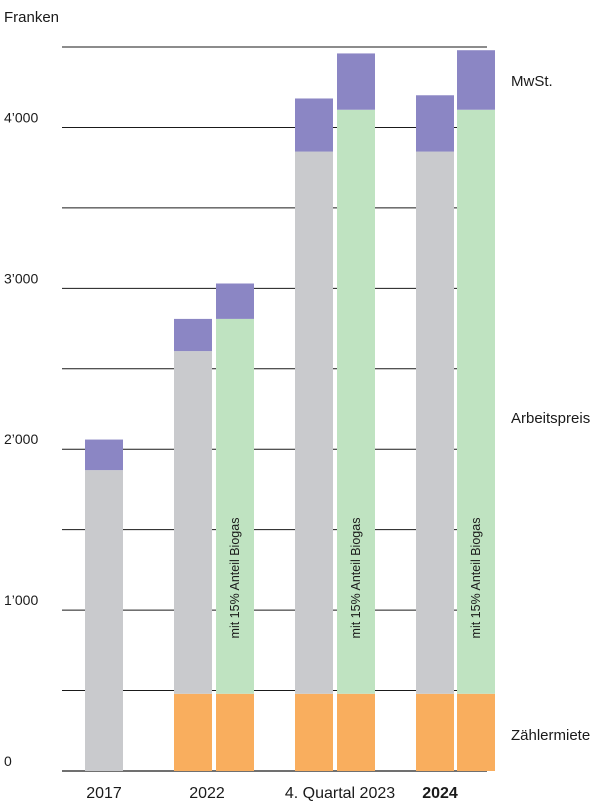 The width and height of the screenshot is (616, 805). Describe the element at coordinates (532, 81) in the screenshot. I see `legend-label-mwst: MwSt.` at that location.